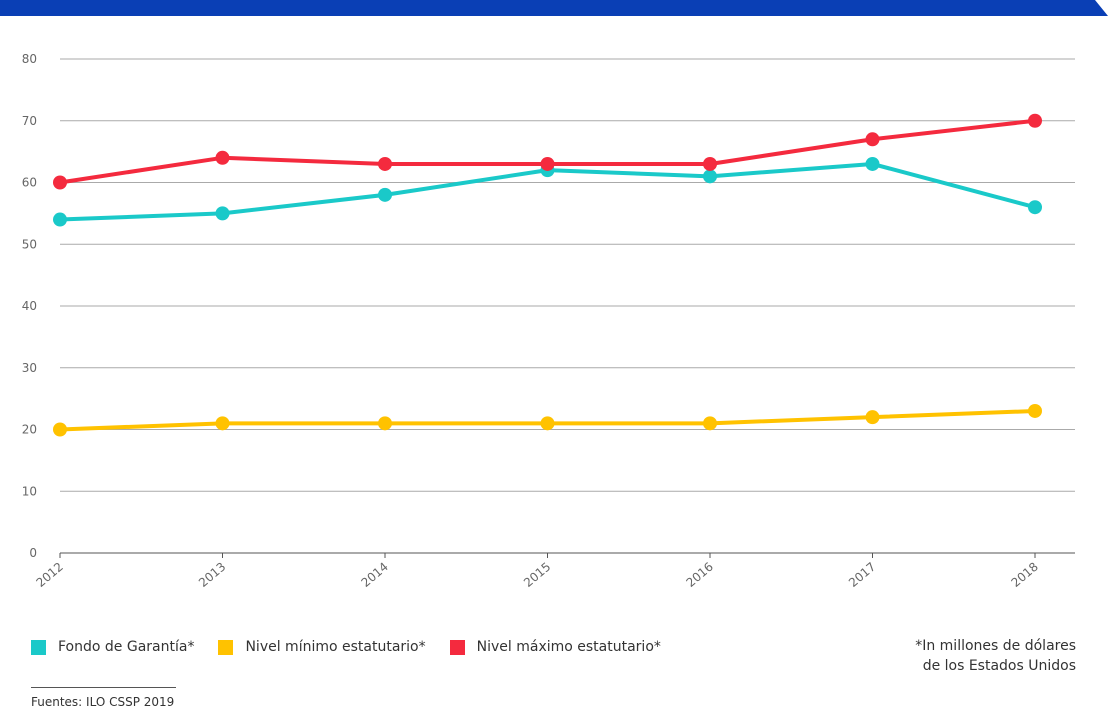  What do you see at coordinates (1025, 575) in the screenshot?
I see `x-tick-label: 2018` at bounding box center [1025, 575].